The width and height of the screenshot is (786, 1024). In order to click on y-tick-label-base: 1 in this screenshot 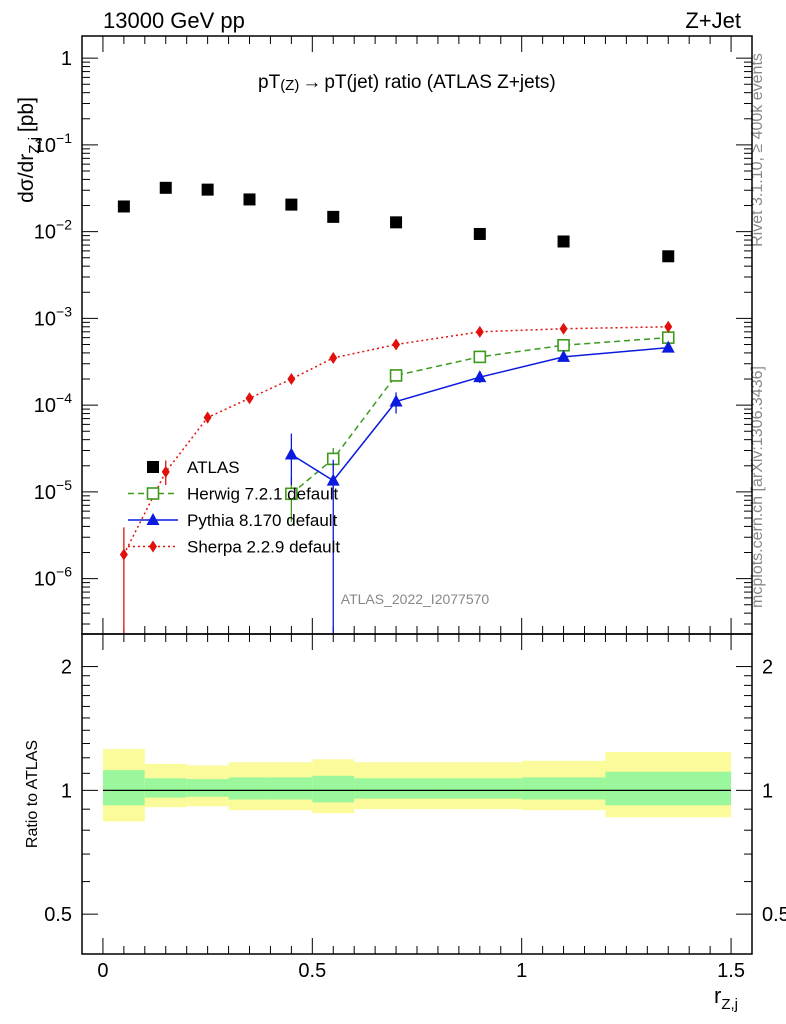, I will do `click(66, 59)`.